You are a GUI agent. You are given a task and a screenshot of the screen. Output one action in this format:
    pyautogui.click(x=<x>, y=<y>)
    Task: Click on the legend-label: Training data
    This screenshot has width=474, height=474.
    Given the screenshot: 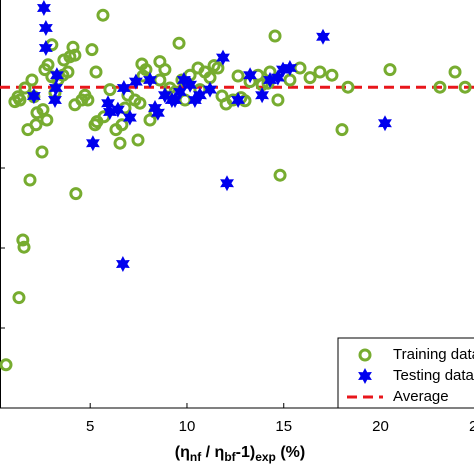 What is the action you would take?
    pyautogui.click(x=433, y=354)
    